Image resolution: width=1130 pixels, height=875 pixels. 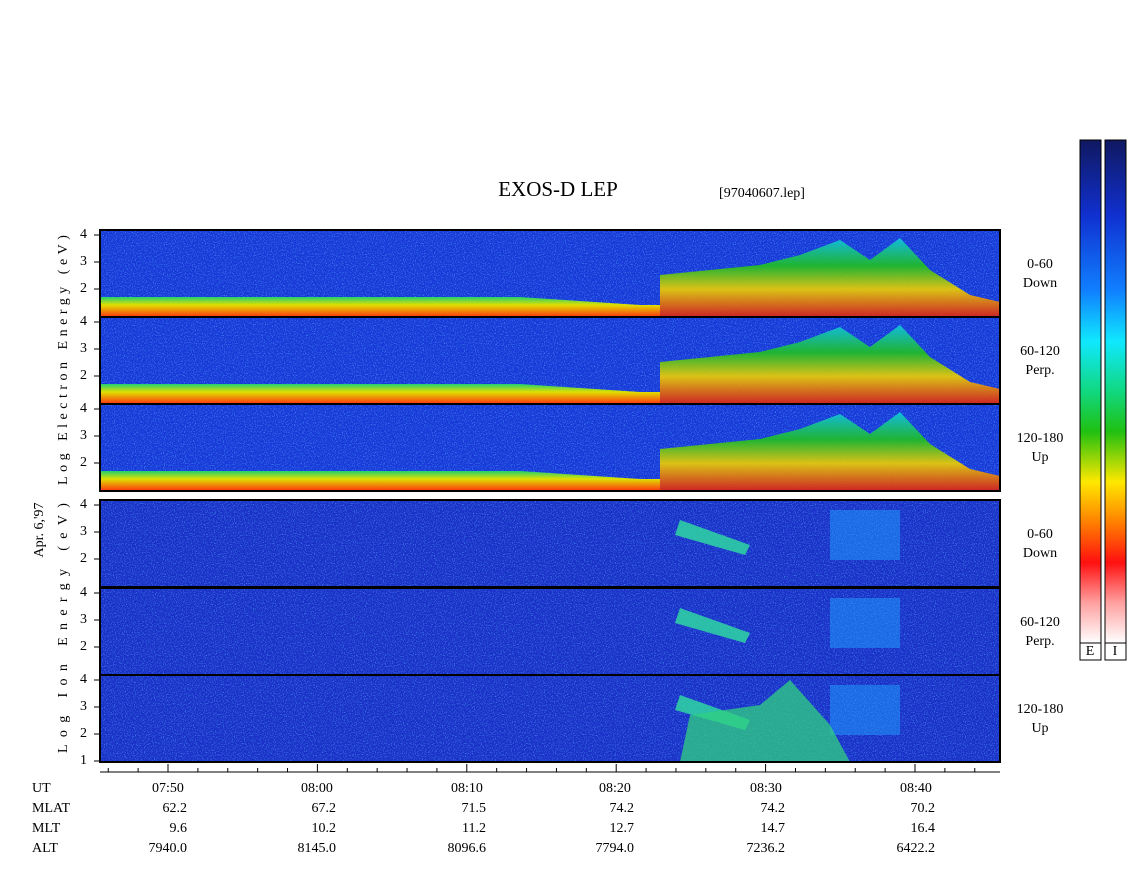 What do you see at coordinates (324, 828) in the screenshot?
I see `cell: 10.2` at bounding box center [324, 828].